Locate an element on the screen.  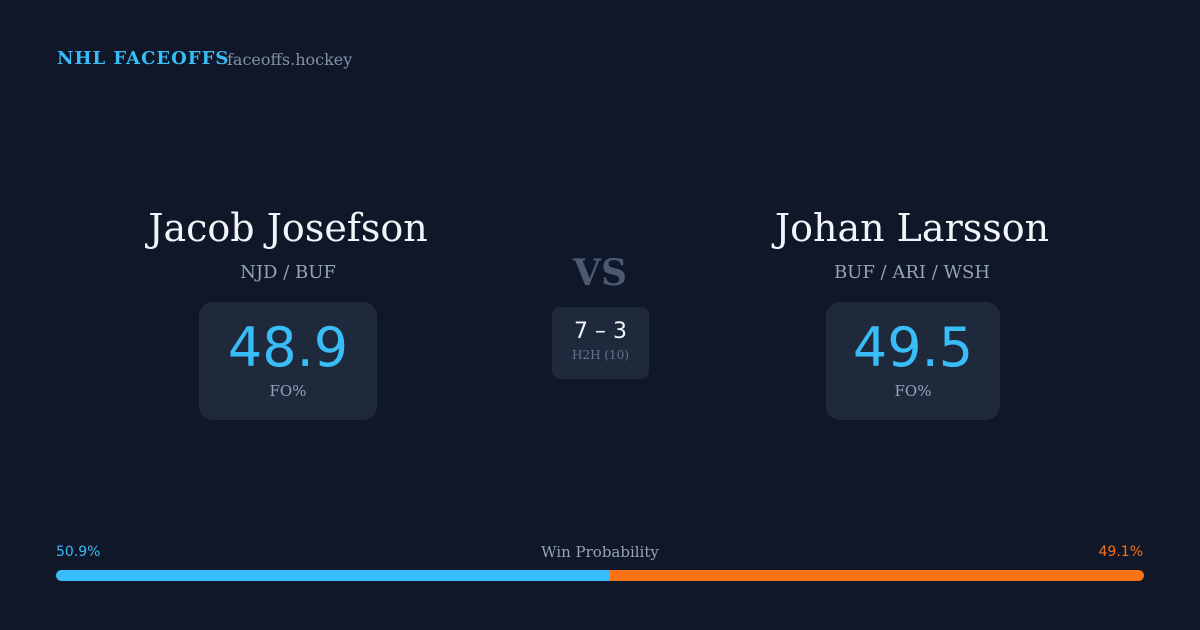
win-prob-left: 50.9% is located at coordinates (78, 552).